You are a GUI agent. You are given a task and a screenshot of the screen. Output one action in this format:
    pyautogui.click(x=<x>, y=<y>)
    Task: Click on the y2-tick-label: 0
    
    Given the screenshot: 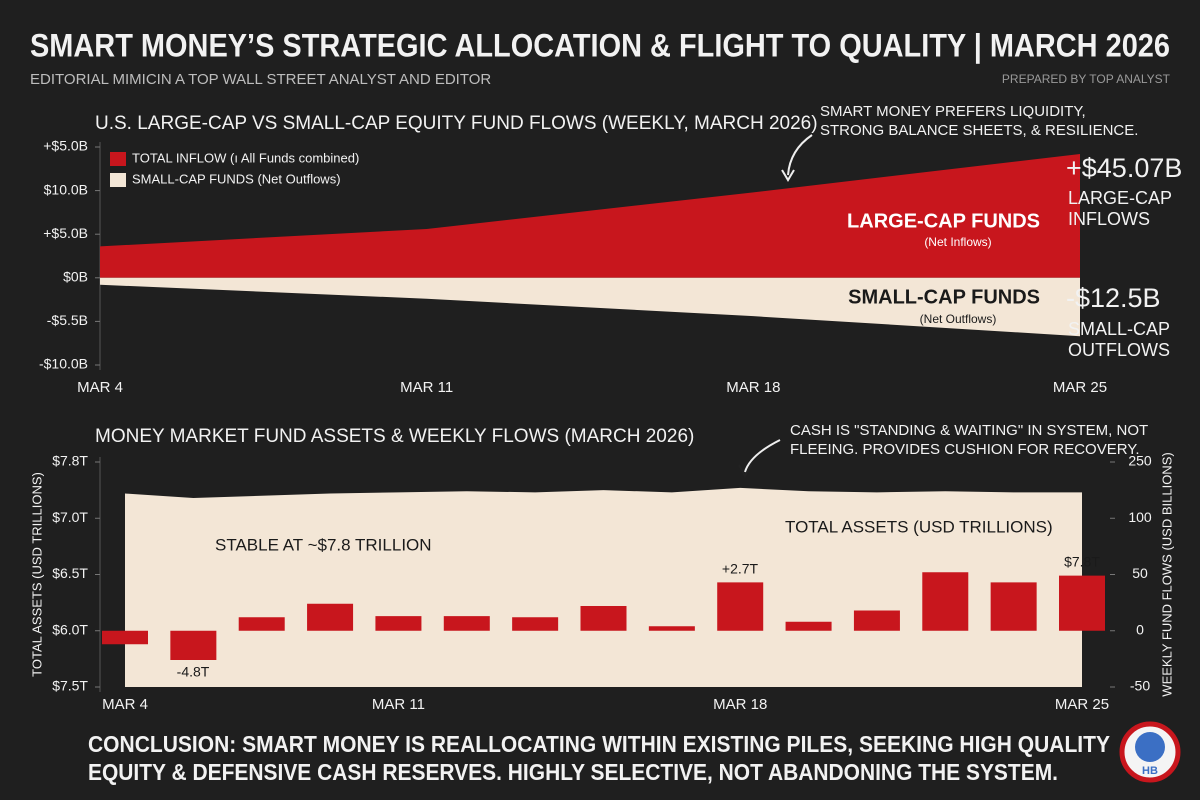 What is the action you would take?
    pyautogui.click(x=1140, y=629)
    